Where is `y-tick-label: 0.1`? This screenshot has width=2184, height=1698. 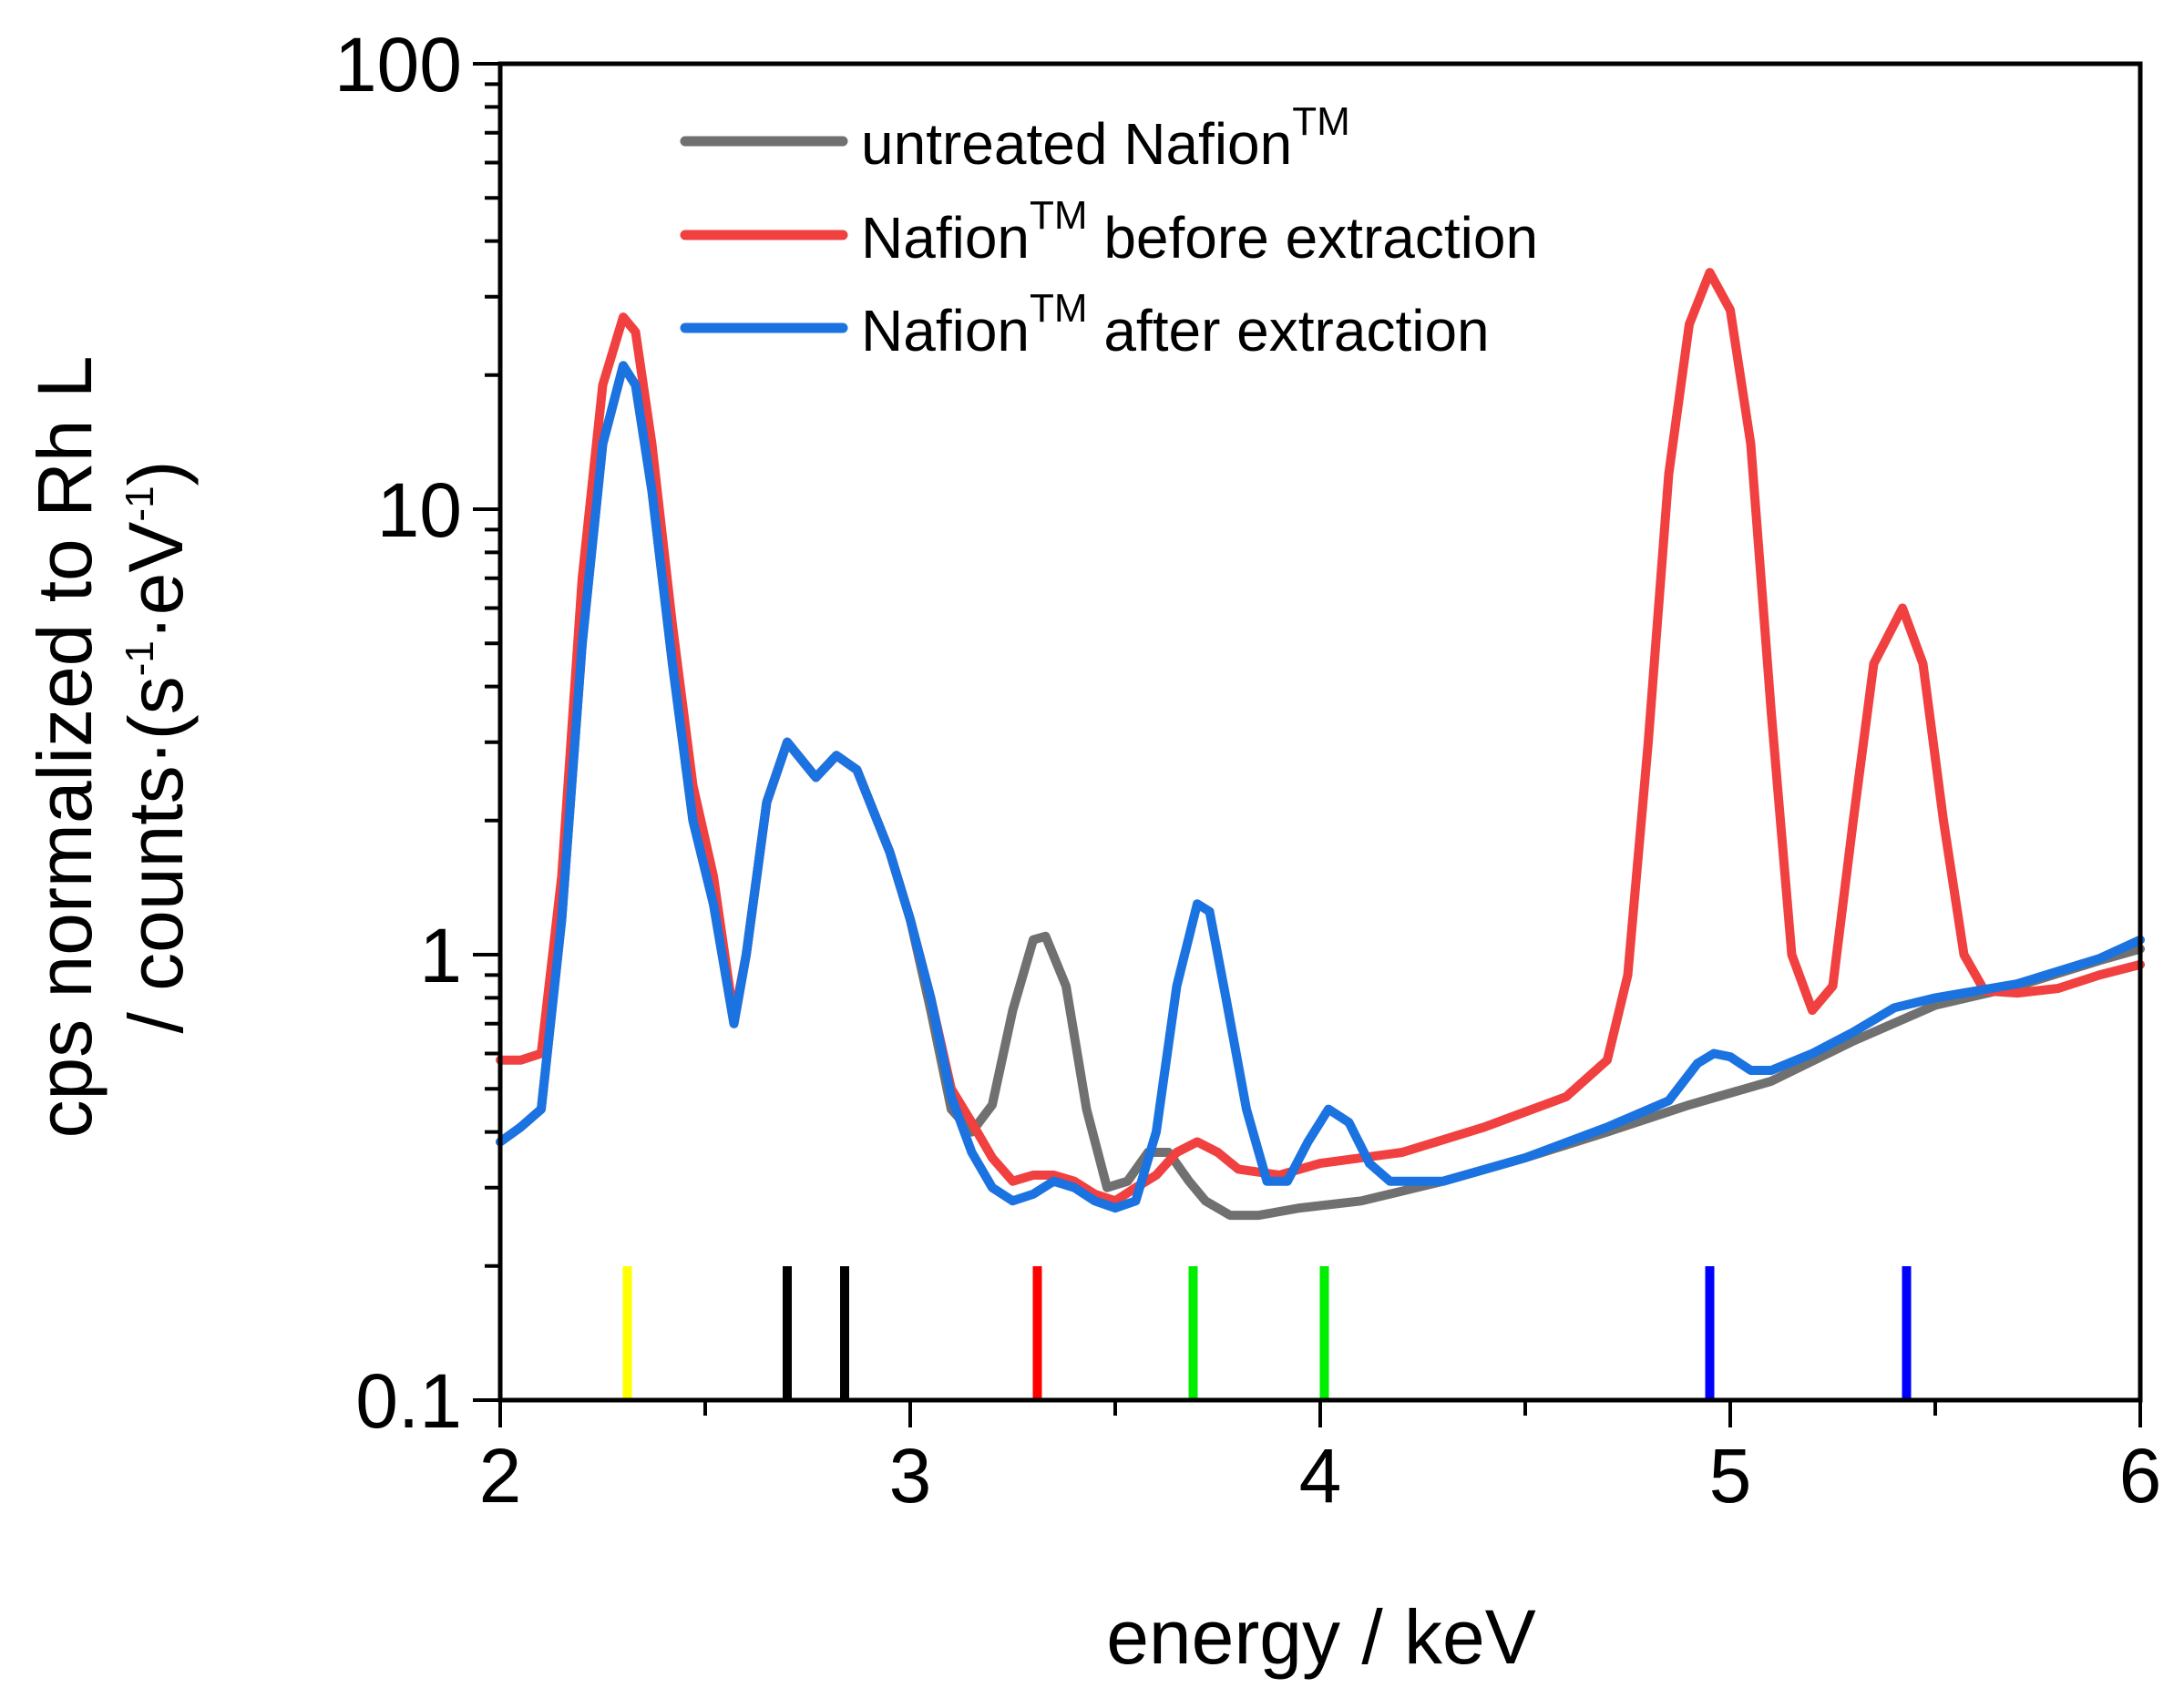
y-tick-label: 0.1 is located at coordinates (409, 1401).